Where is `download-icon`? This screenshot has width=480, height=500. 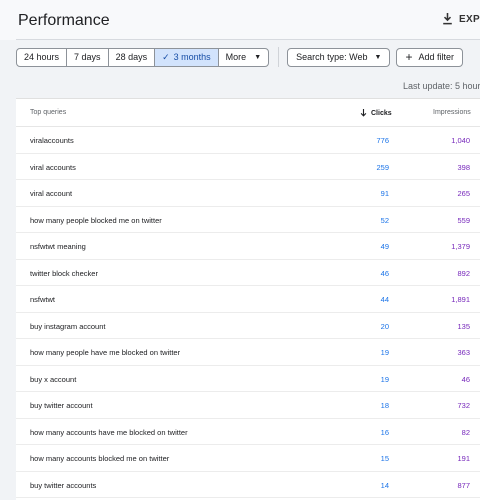
download-icon is located at coordinates (447, 19).